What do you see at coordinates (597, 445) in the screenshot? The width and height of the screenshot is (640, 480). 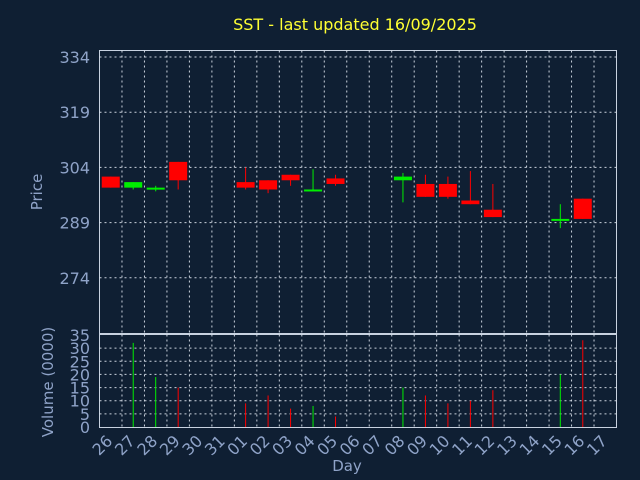 I see `x-tick-label: 17` at bounding box center [597, 445].